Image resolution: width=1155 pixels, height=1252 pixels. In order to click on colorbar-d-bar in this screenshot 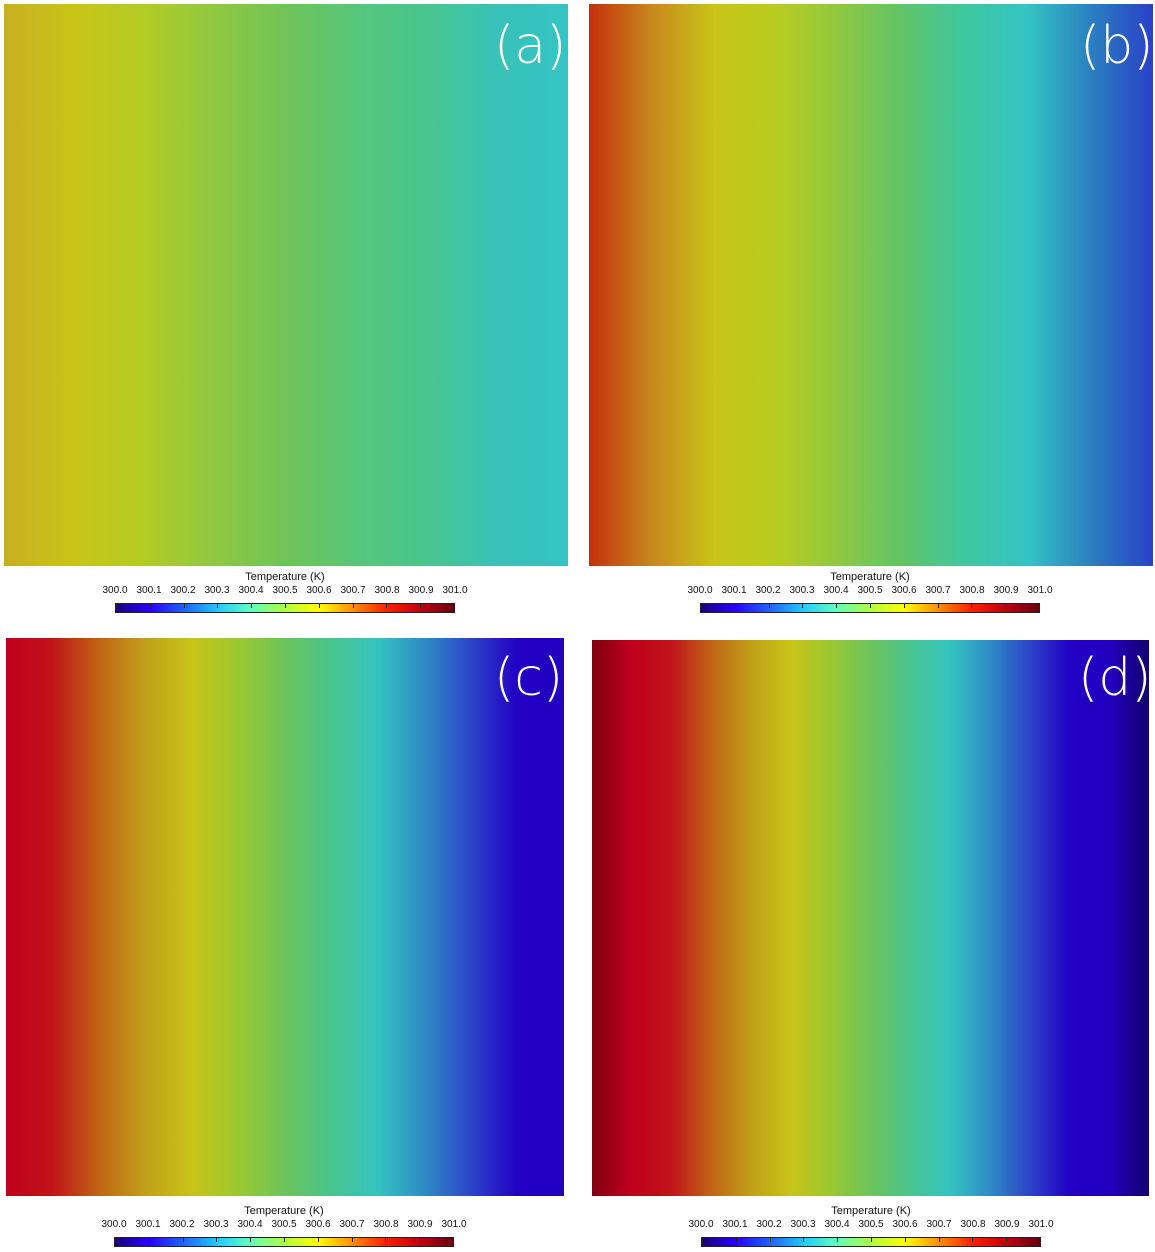, I will do `click(871, 1242)`.